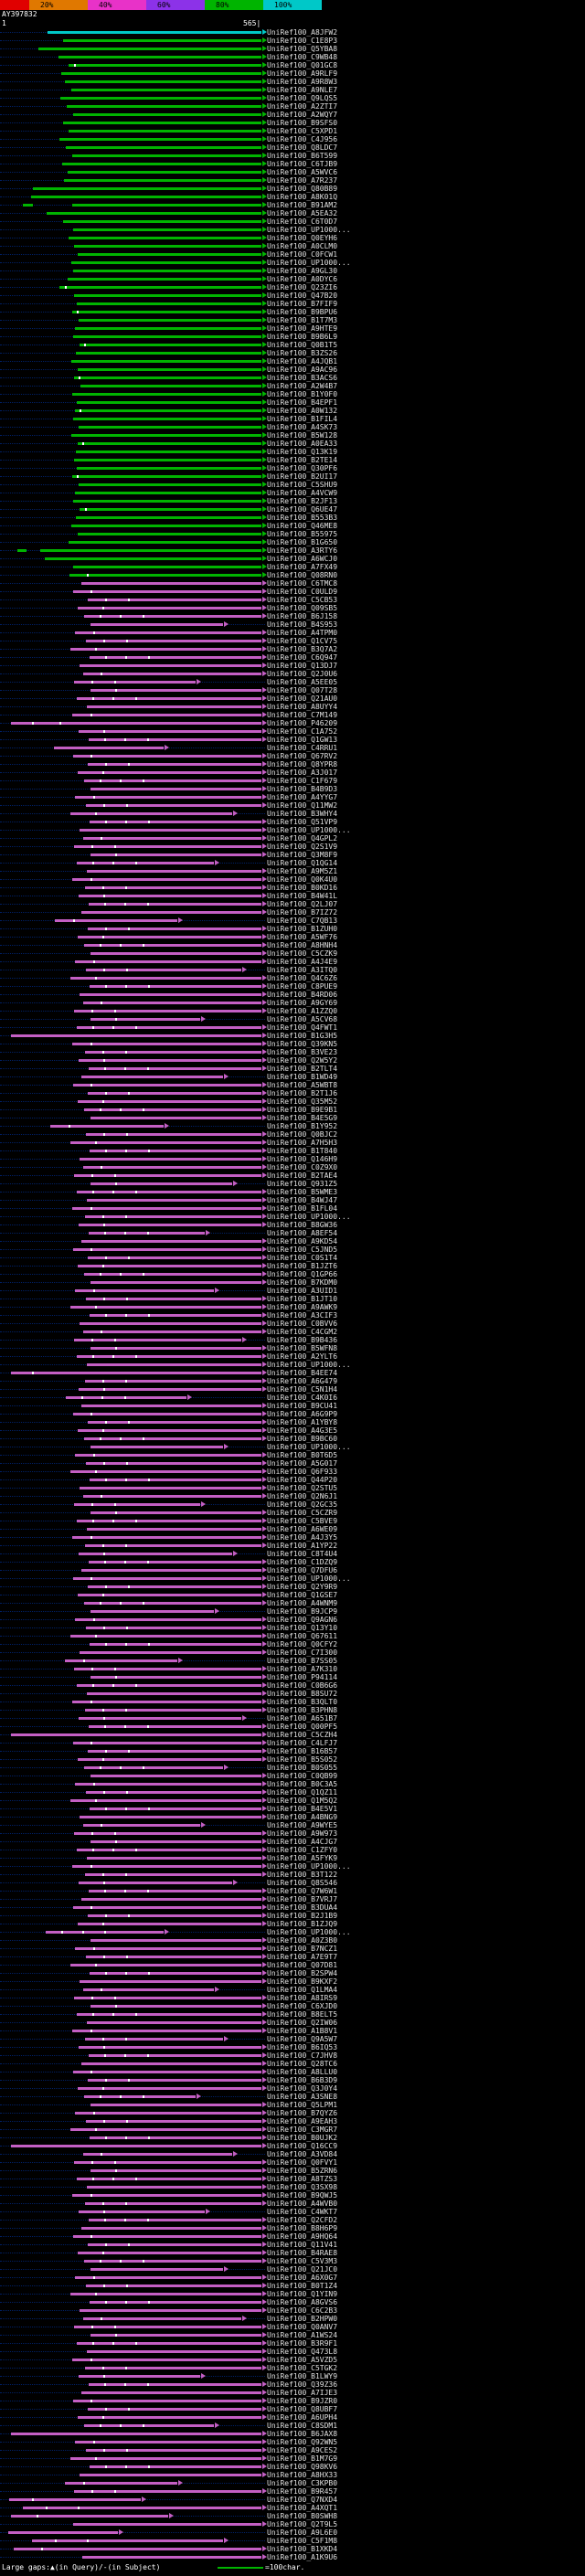 The image size is (585, 2576). Describe the element at coordinates (302, 863) in the screenshot. I see `hit-label: UniRef100_Q1QG14` at that location.